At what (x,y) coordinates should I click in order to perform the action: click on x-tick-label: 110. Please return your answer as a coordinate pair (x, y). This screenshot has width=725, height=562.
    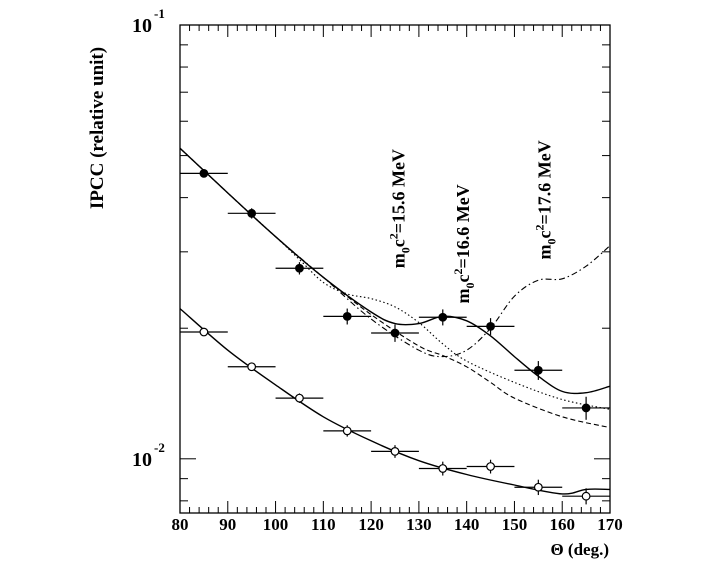
    Looking at the image, I should click on (323, 524).